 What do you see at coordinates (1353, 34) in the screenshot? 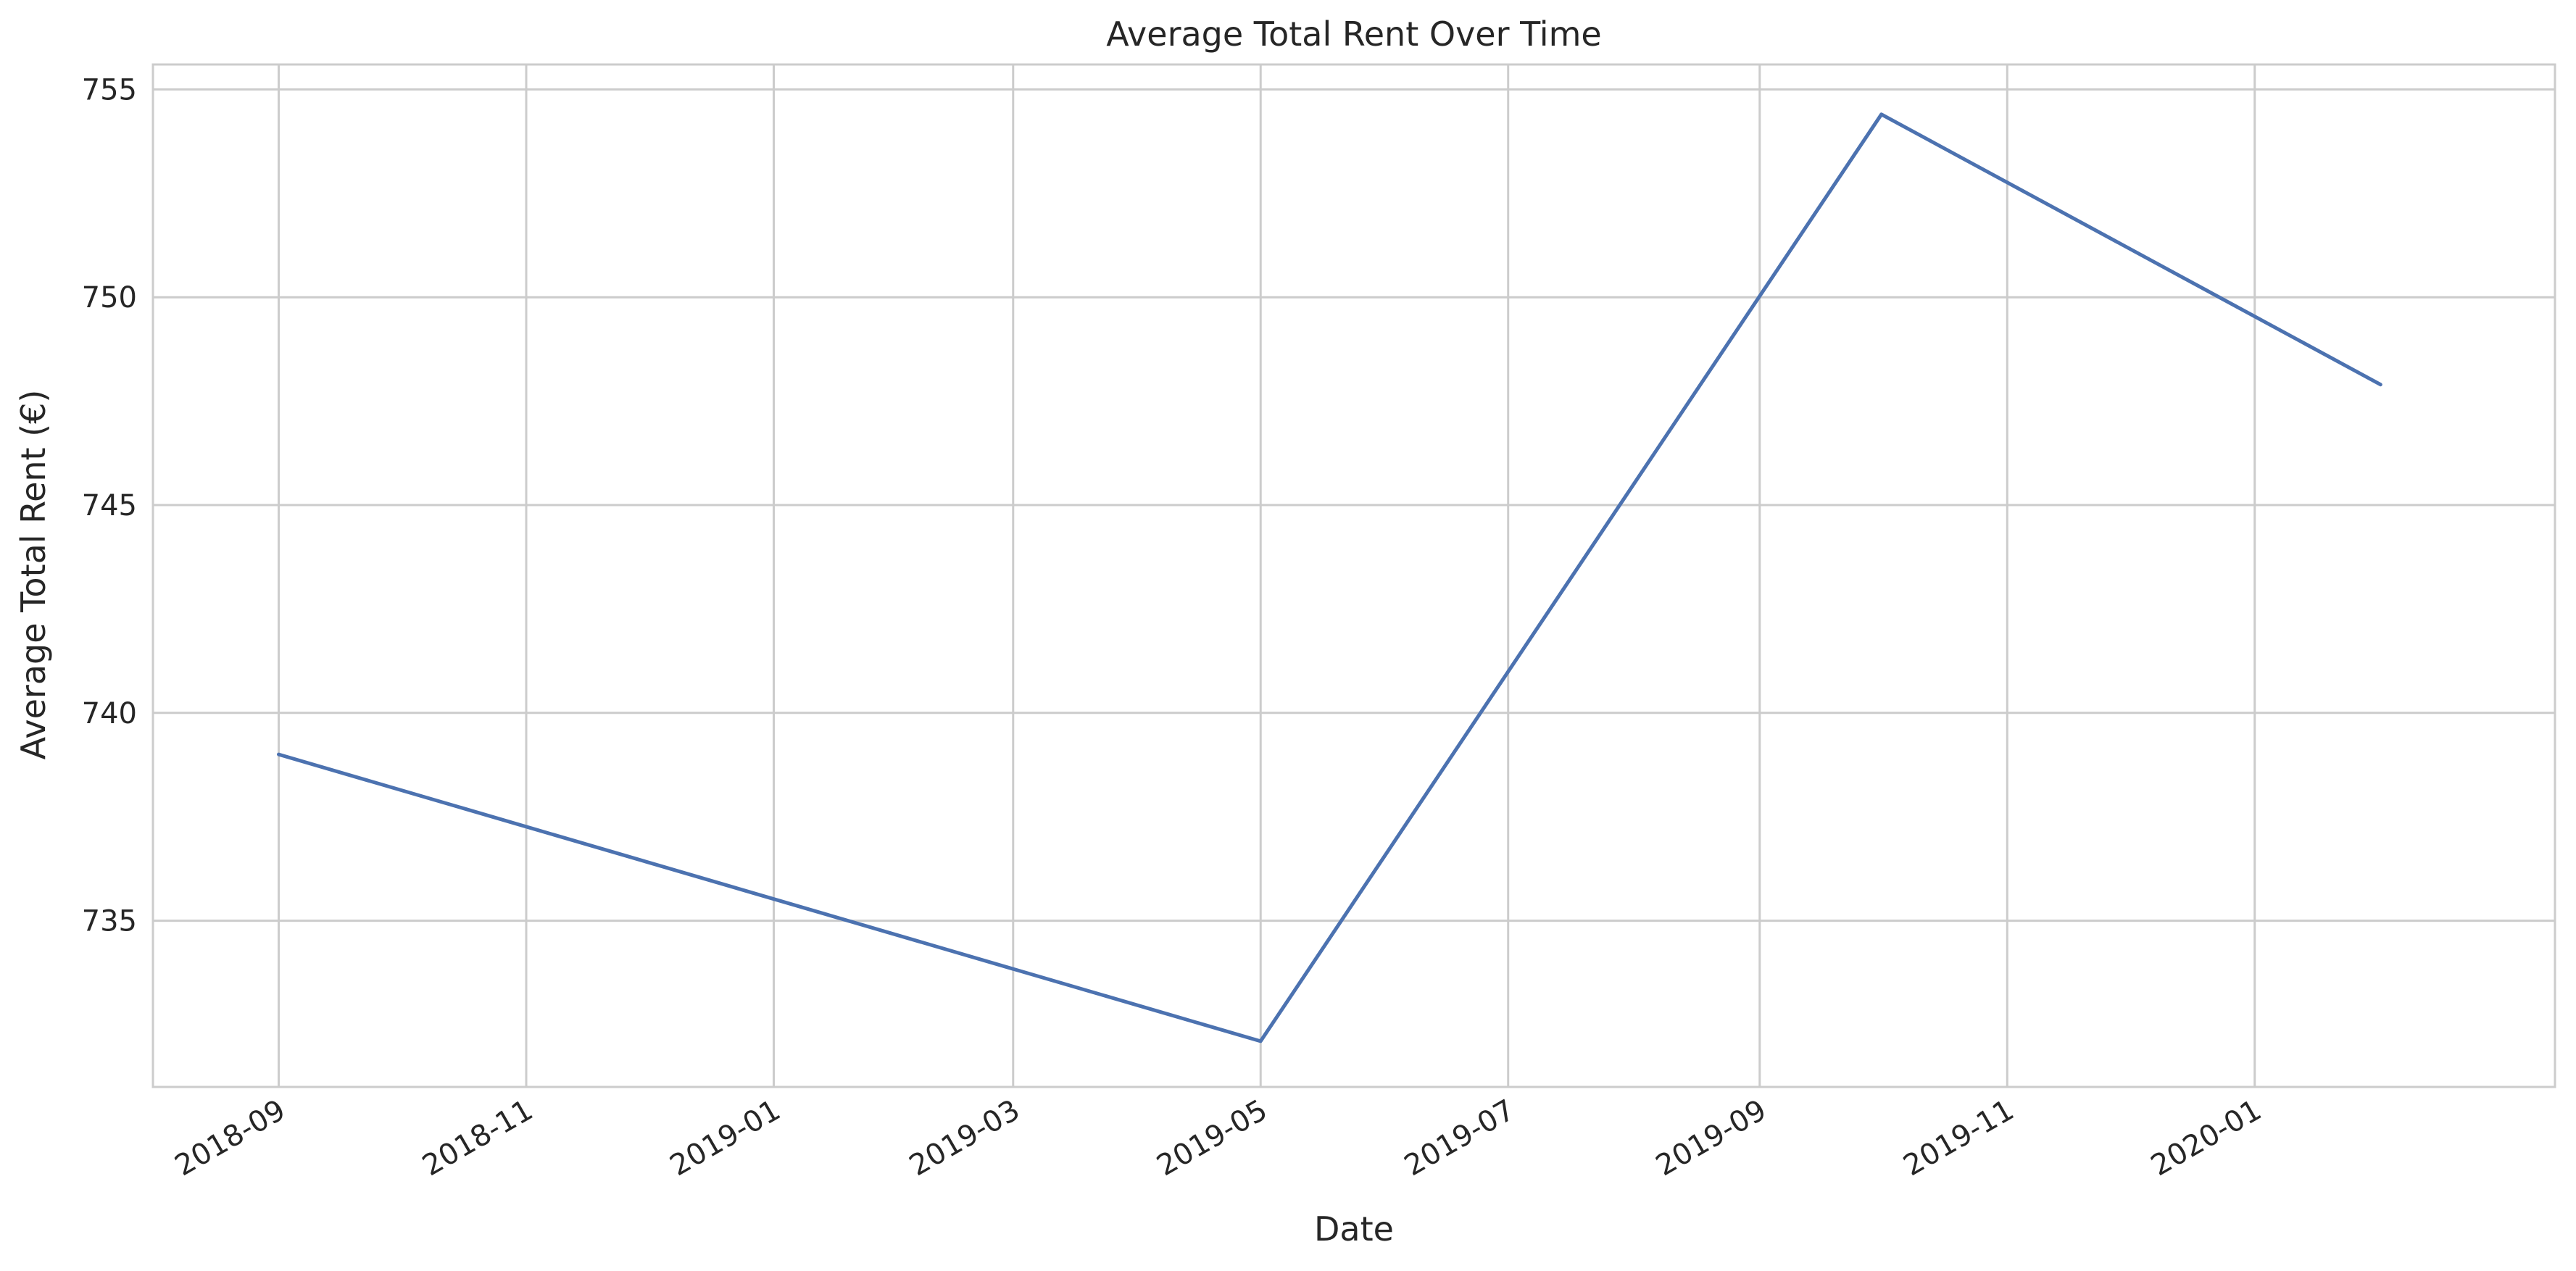
I see `chart-title: Average Total Rent Over Time` at bounding box center [1353, 34].